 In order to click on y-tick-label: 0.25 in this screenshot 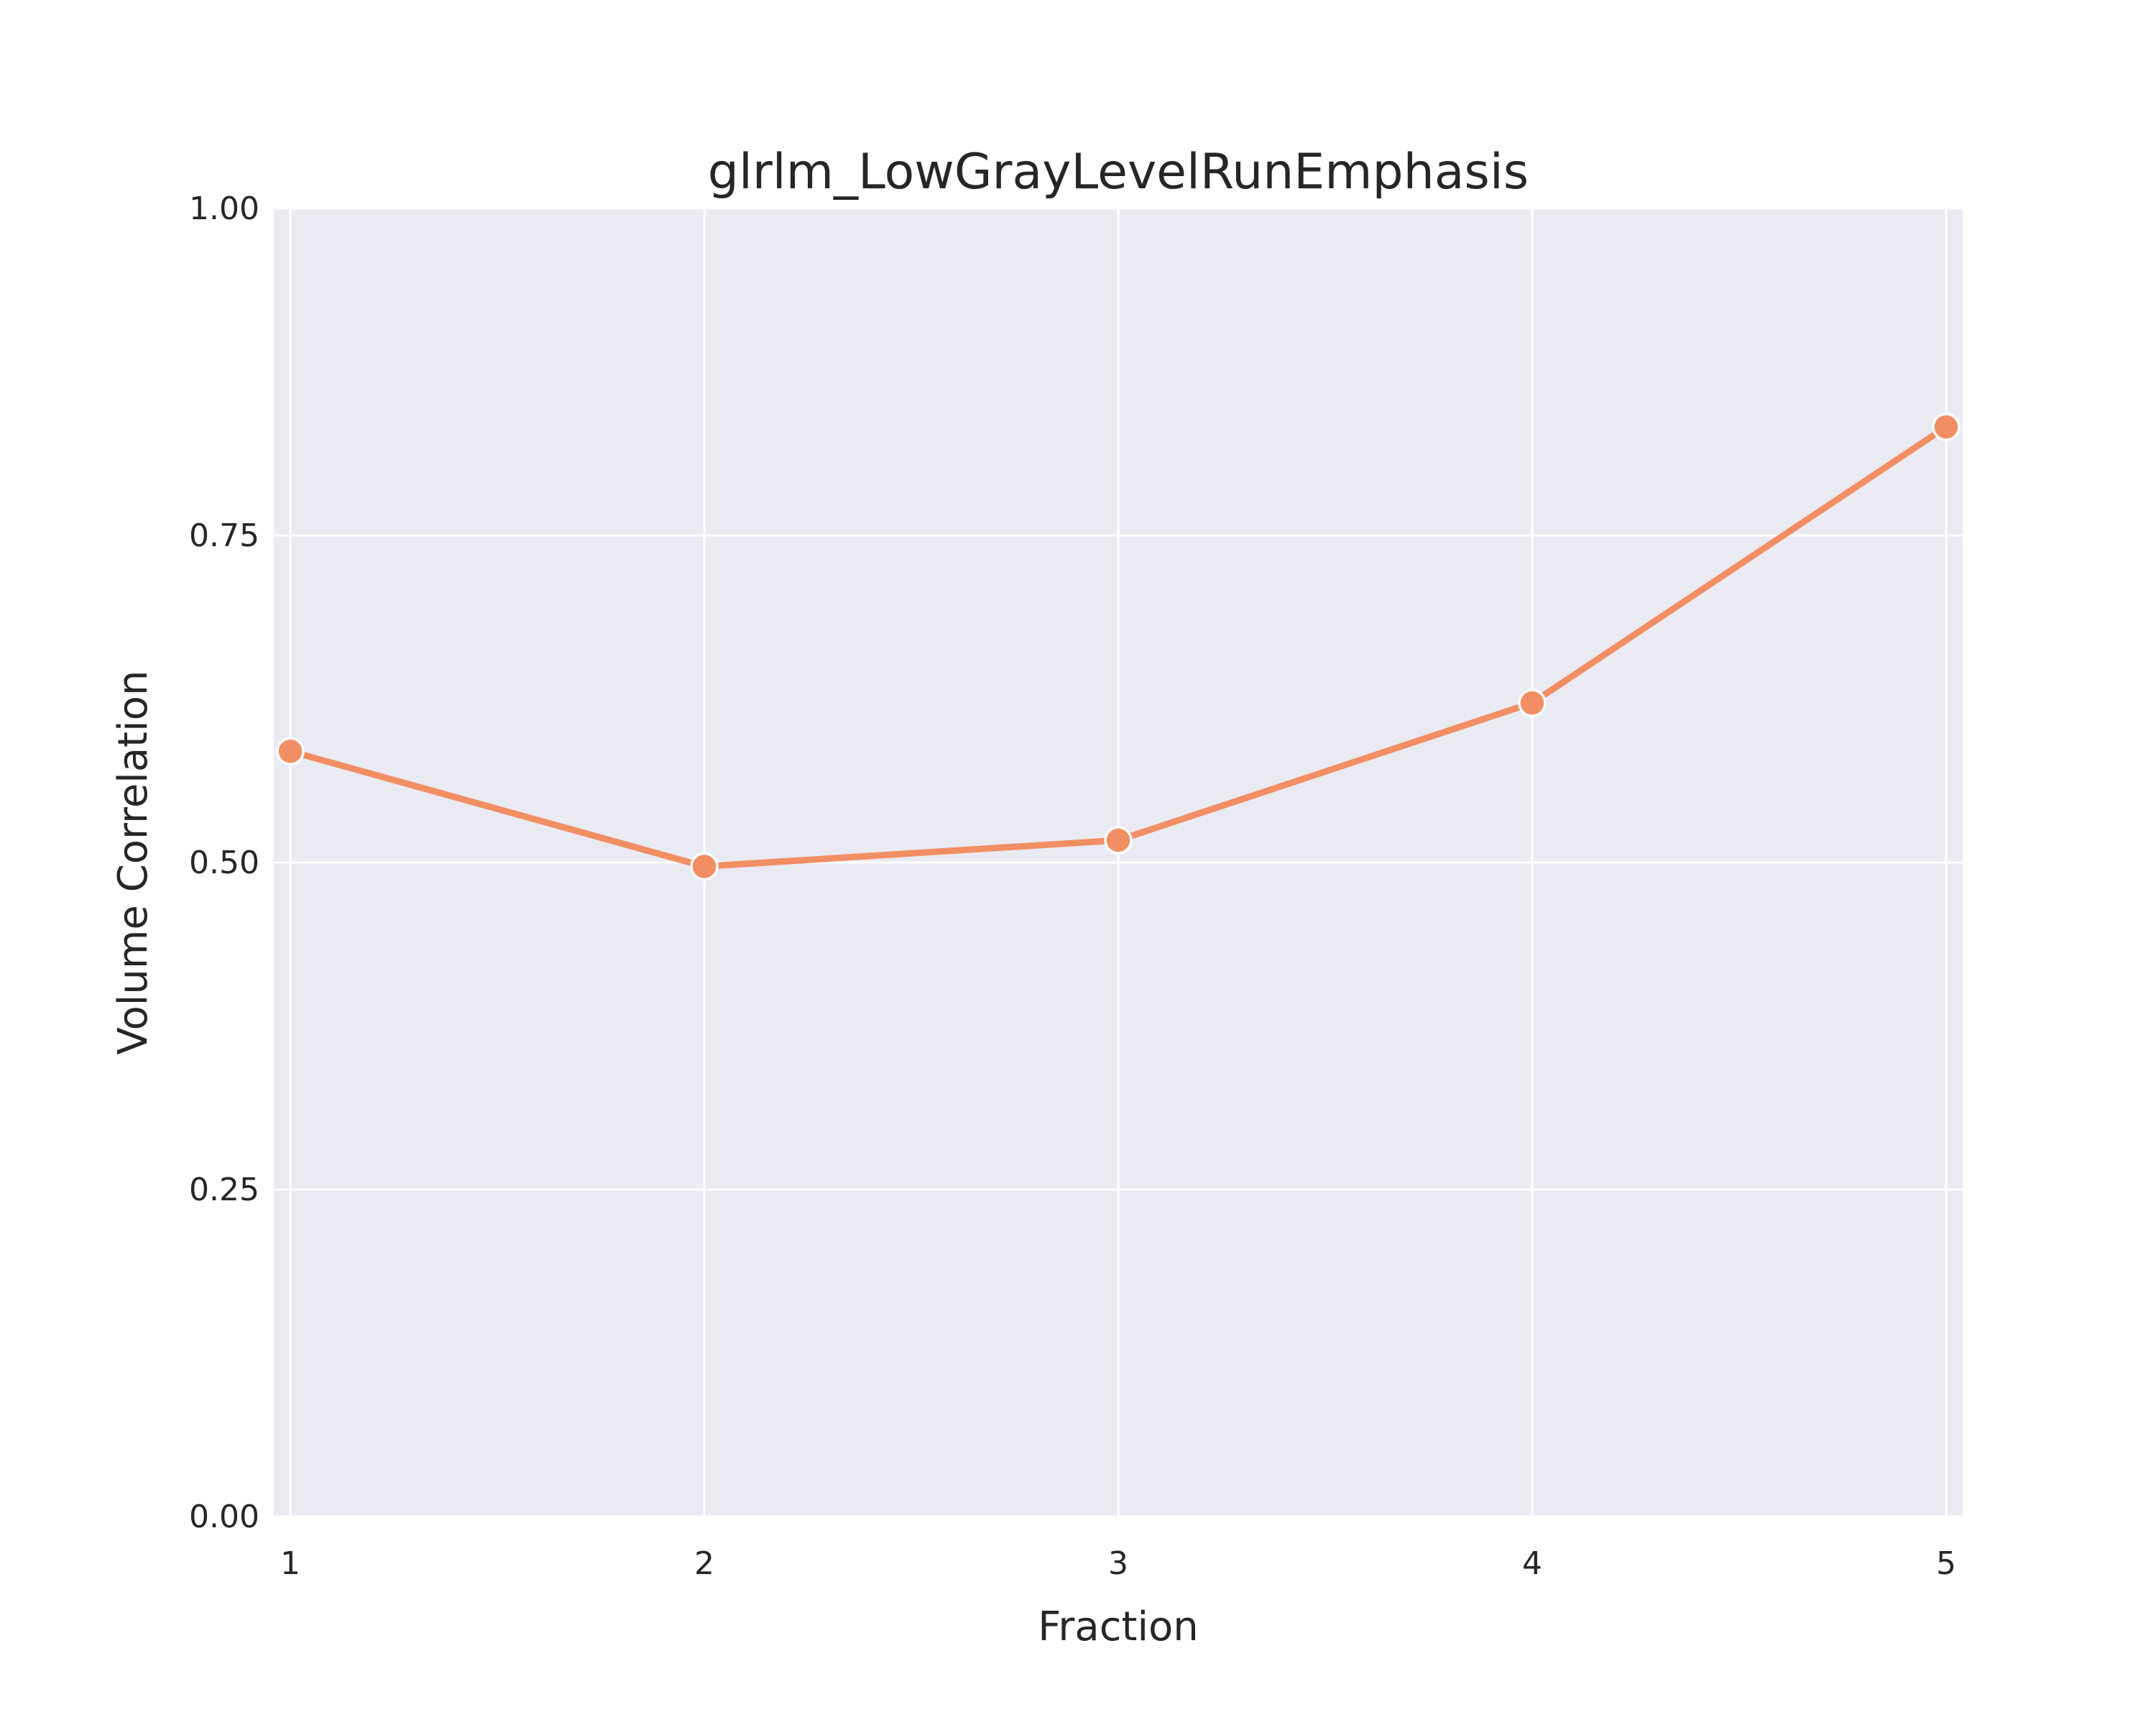, I will do `click(224, 1190)`.